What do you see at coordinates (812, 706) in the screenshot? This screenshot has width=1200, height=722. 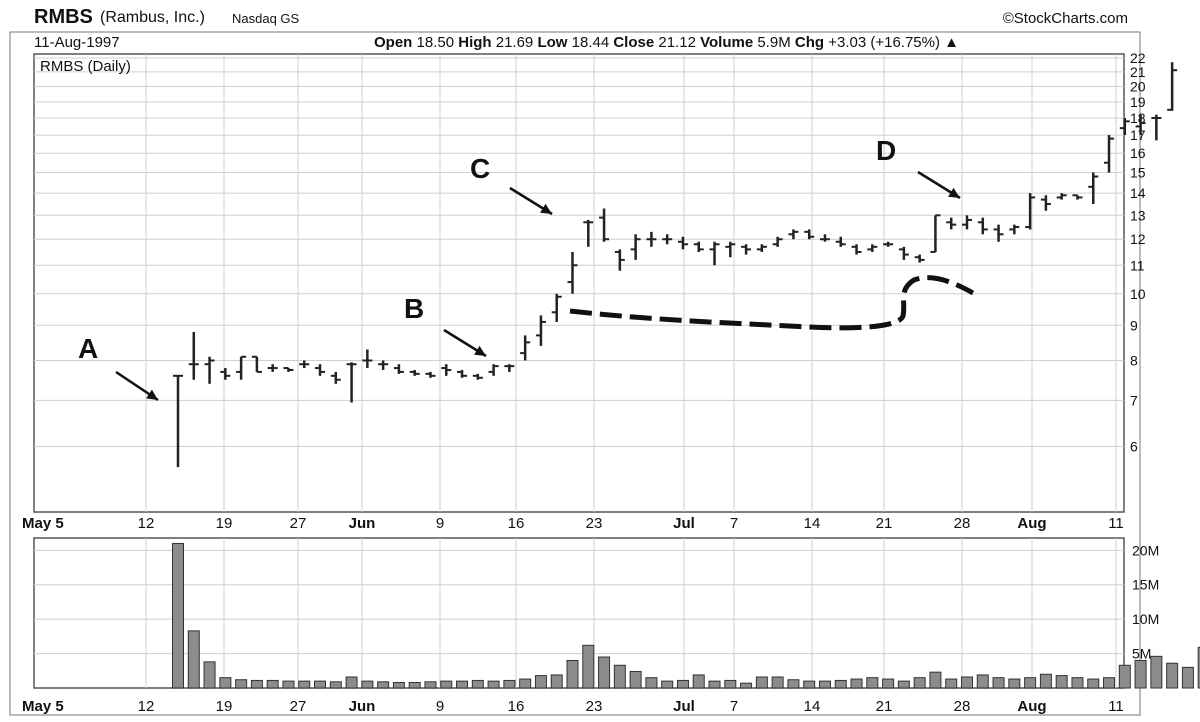 I see `date-tick-label: 14` at bounding box center [812, 706].